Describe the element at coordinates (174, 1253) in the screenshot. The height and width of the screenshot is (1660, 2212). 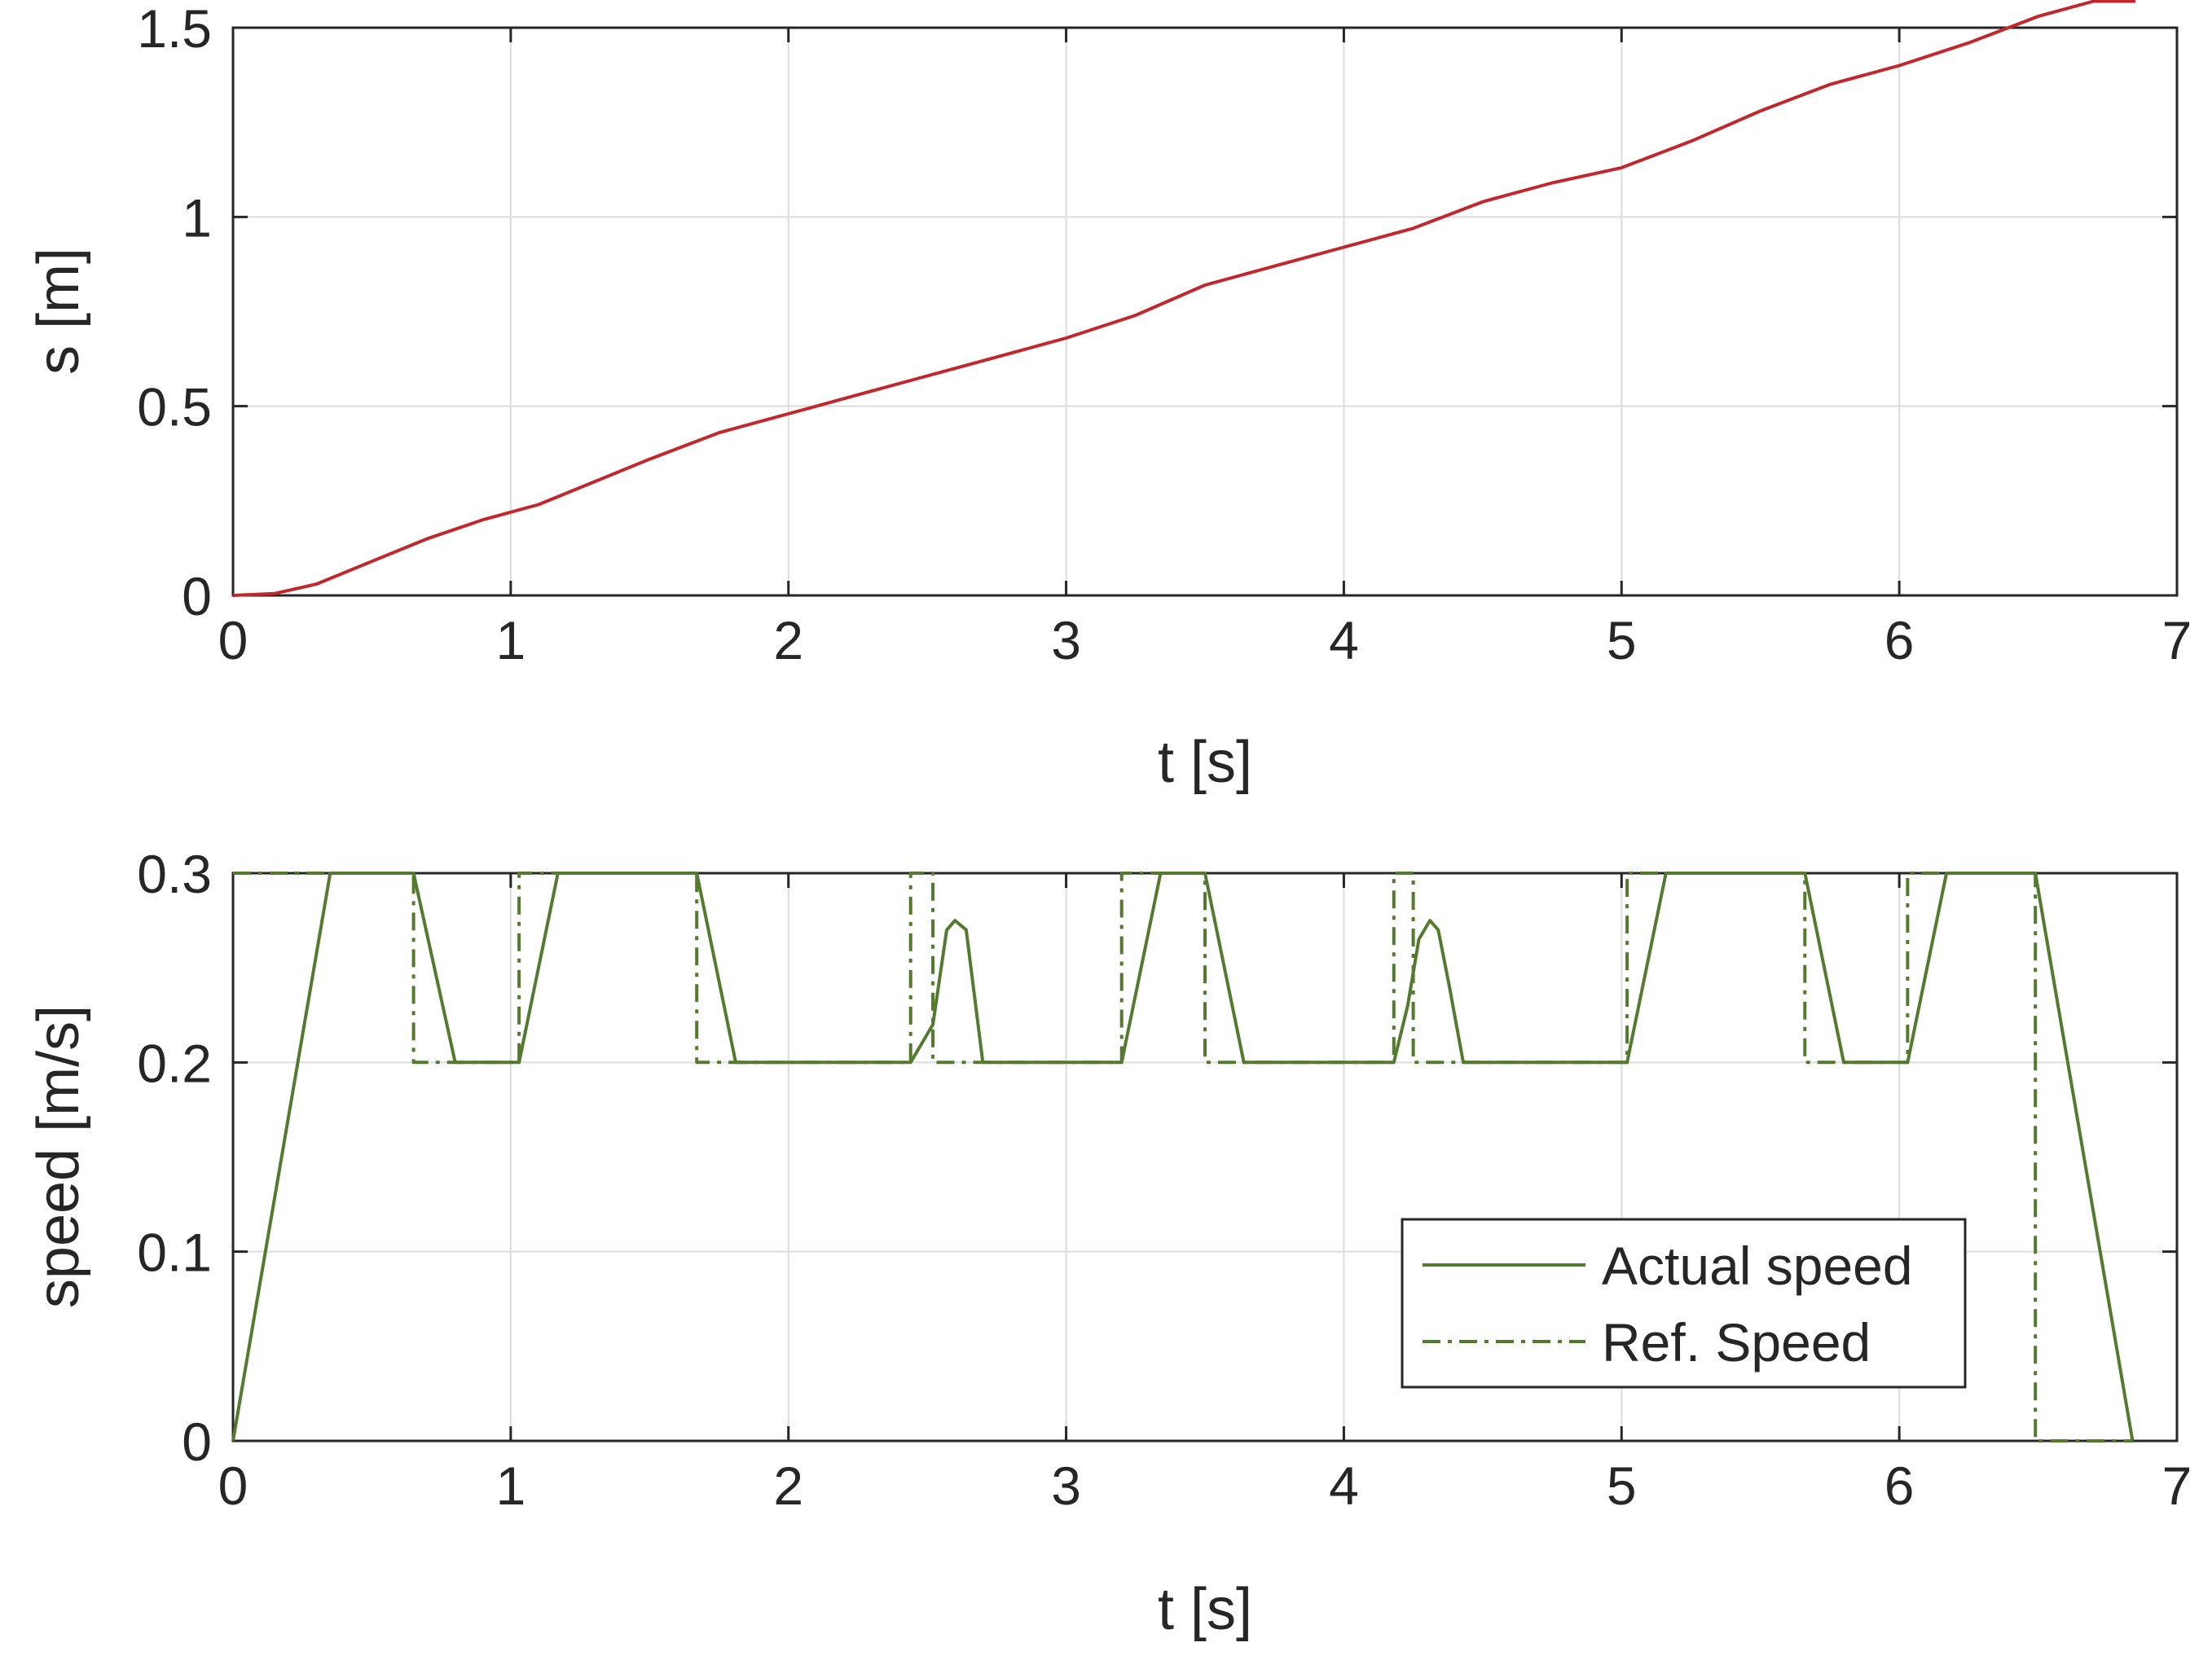
I see `speed-y-tick-label: 0.1` at that location.